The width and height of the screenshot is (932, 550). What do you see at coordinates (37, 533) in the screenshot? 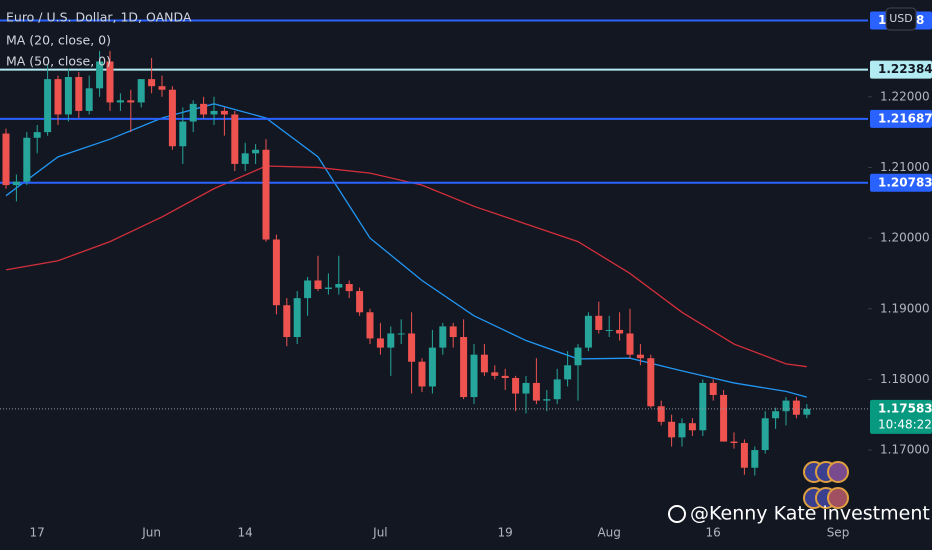
I see `x-tick-label: 17` at bounding box center [37, 533].